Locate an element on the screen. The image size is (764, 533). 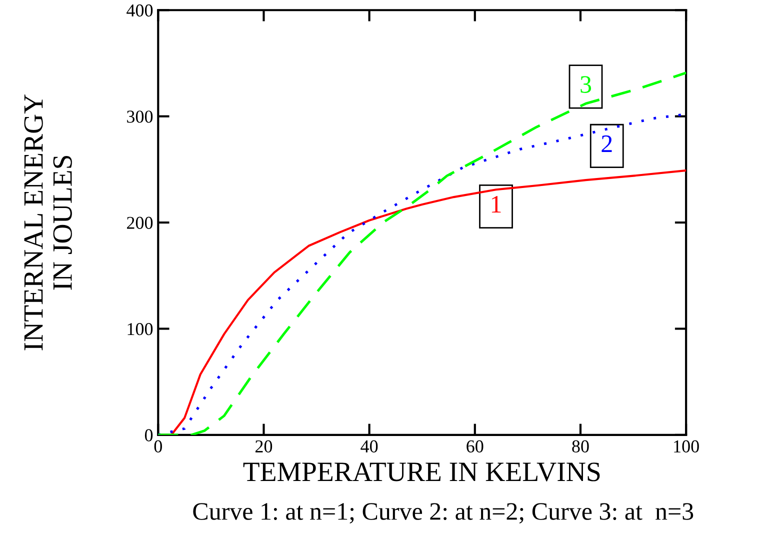
y-tick-label: 0 is located at coordinates (148, 435).